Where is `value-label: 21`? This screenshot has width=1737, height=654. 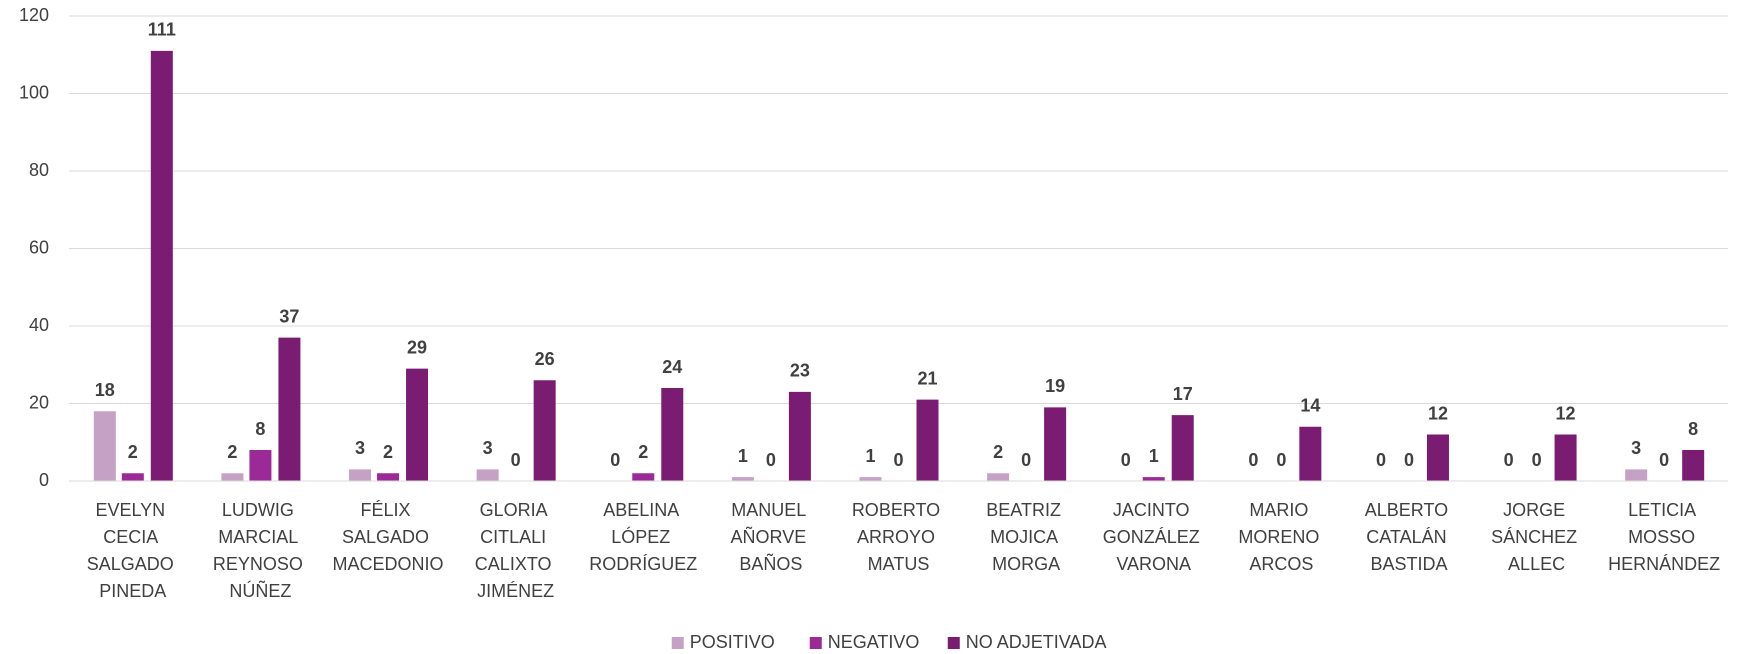 value-label: 21 is located at coordinates (927, 378).